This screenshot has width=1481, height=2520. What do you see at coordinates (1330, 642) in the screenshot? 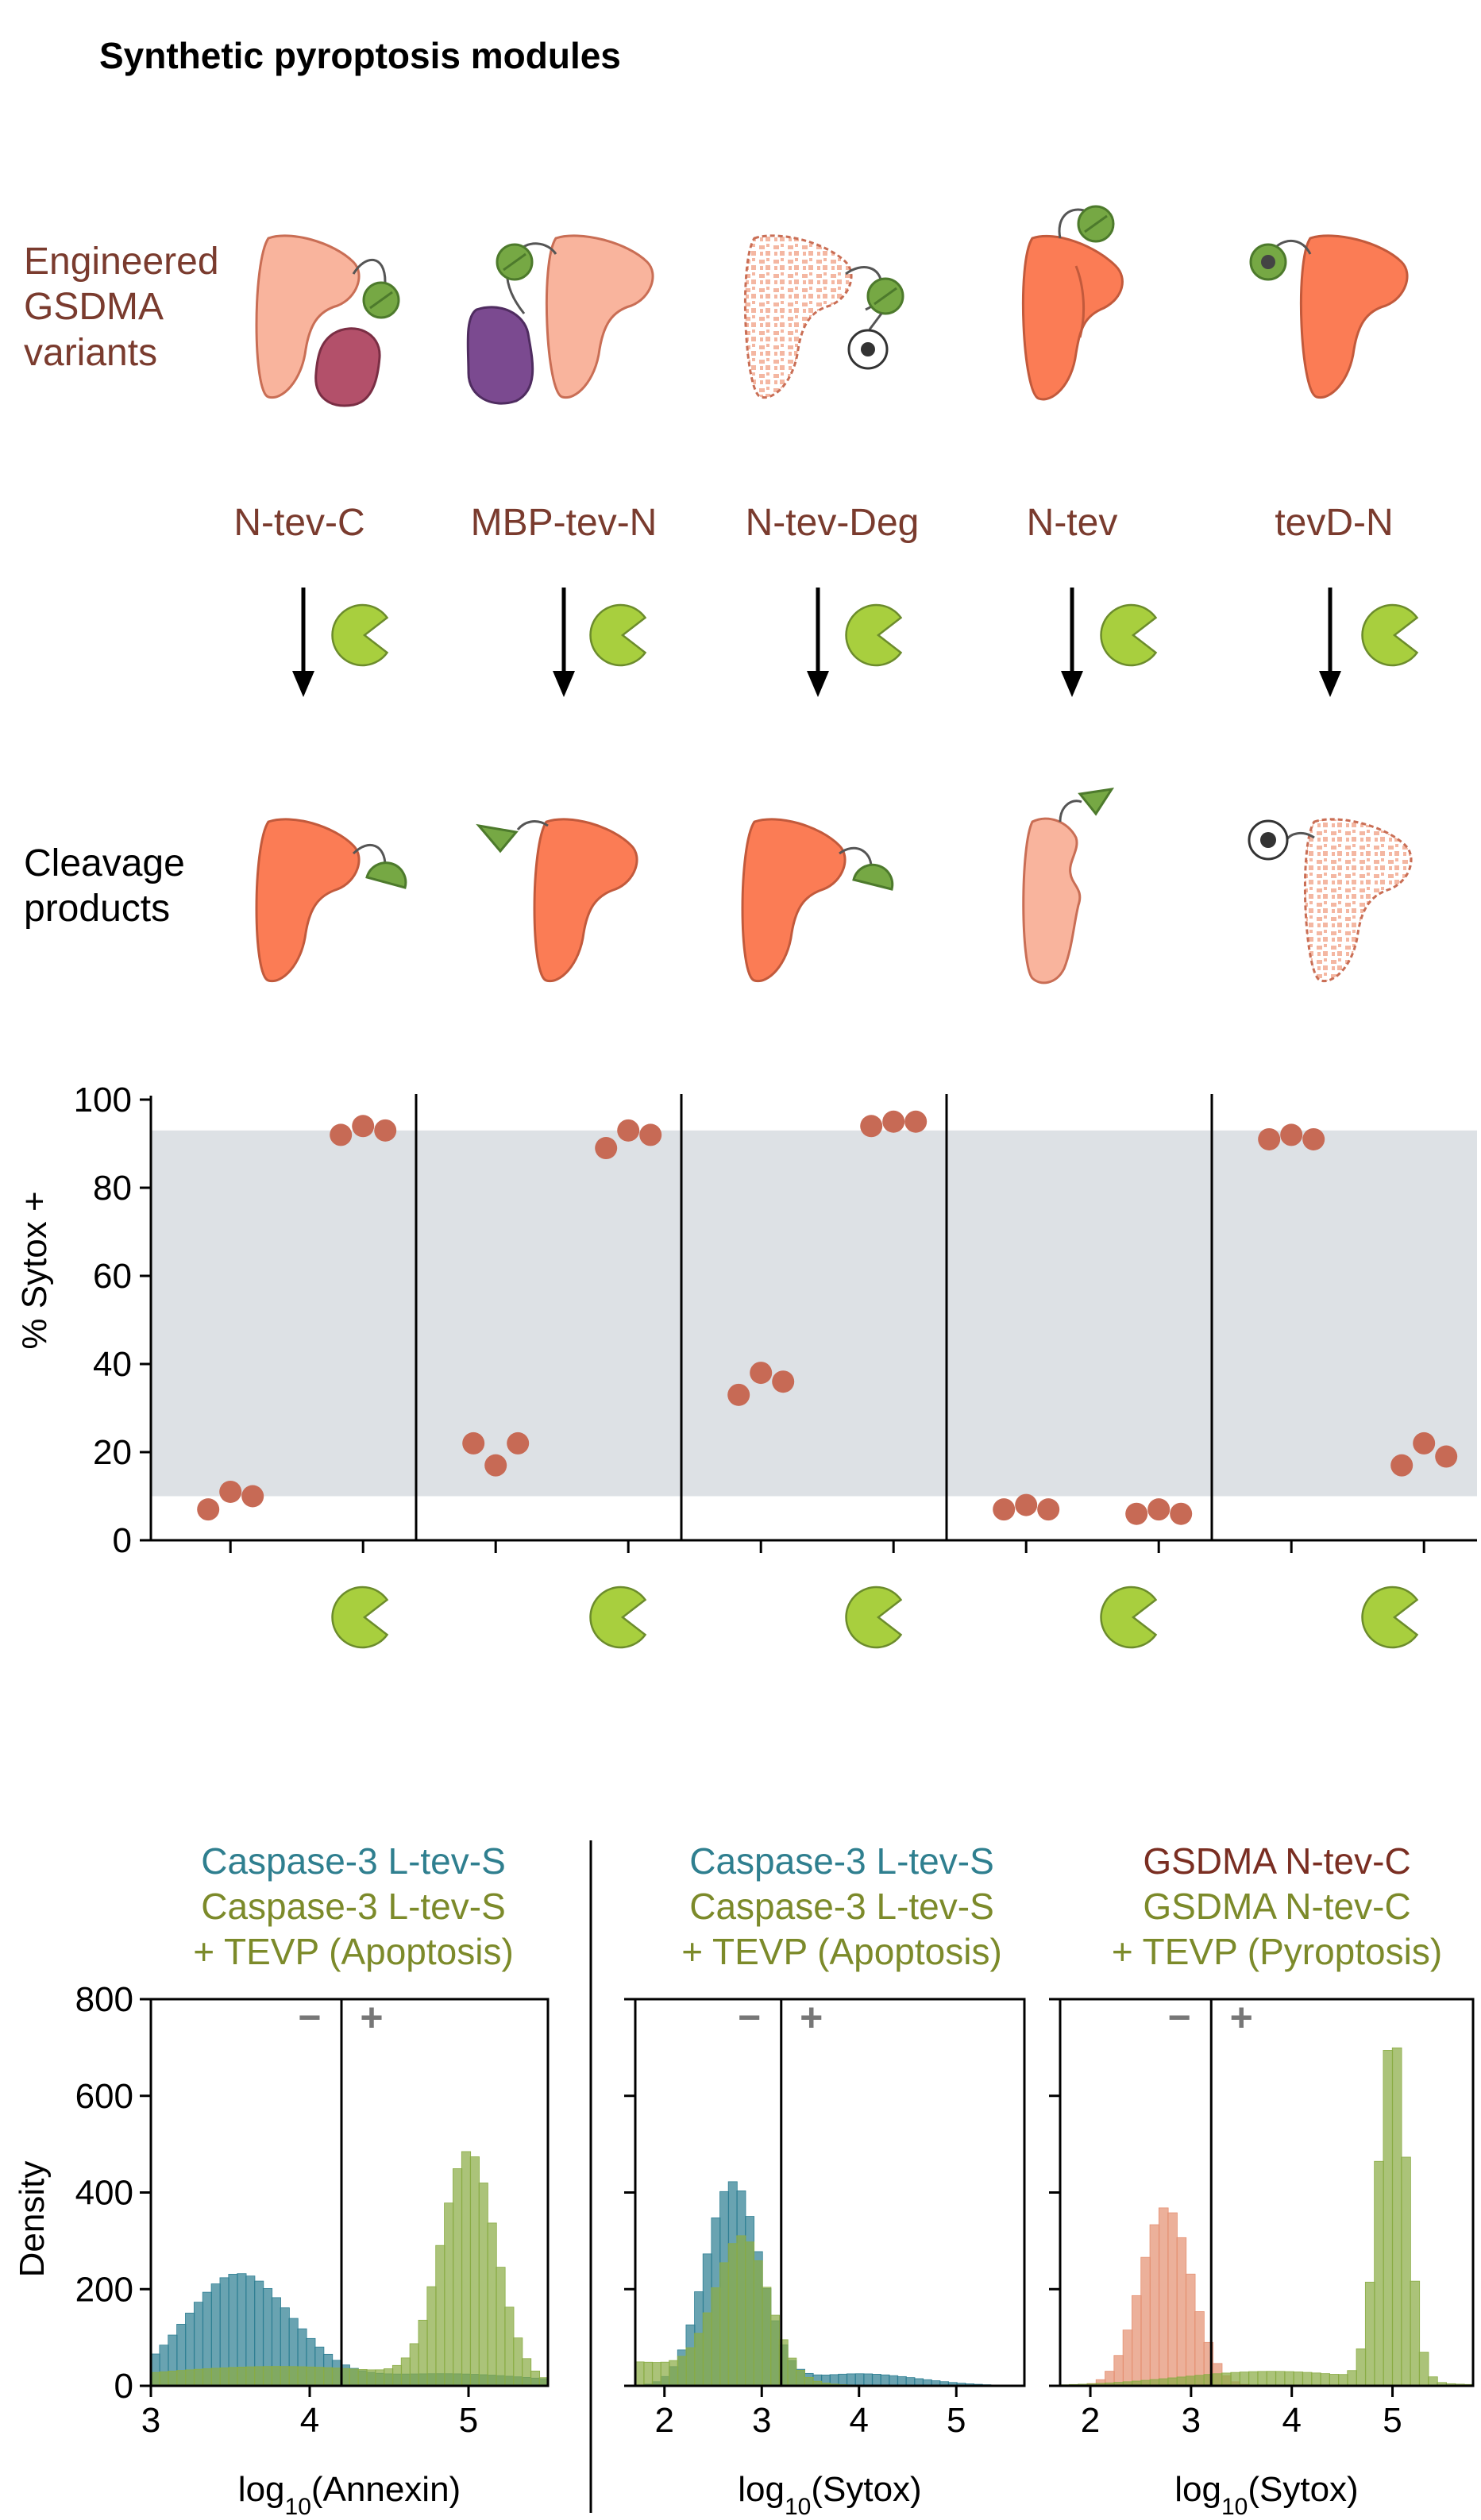
I see `down-arrow-icon` at bounding box center [1330, 642].